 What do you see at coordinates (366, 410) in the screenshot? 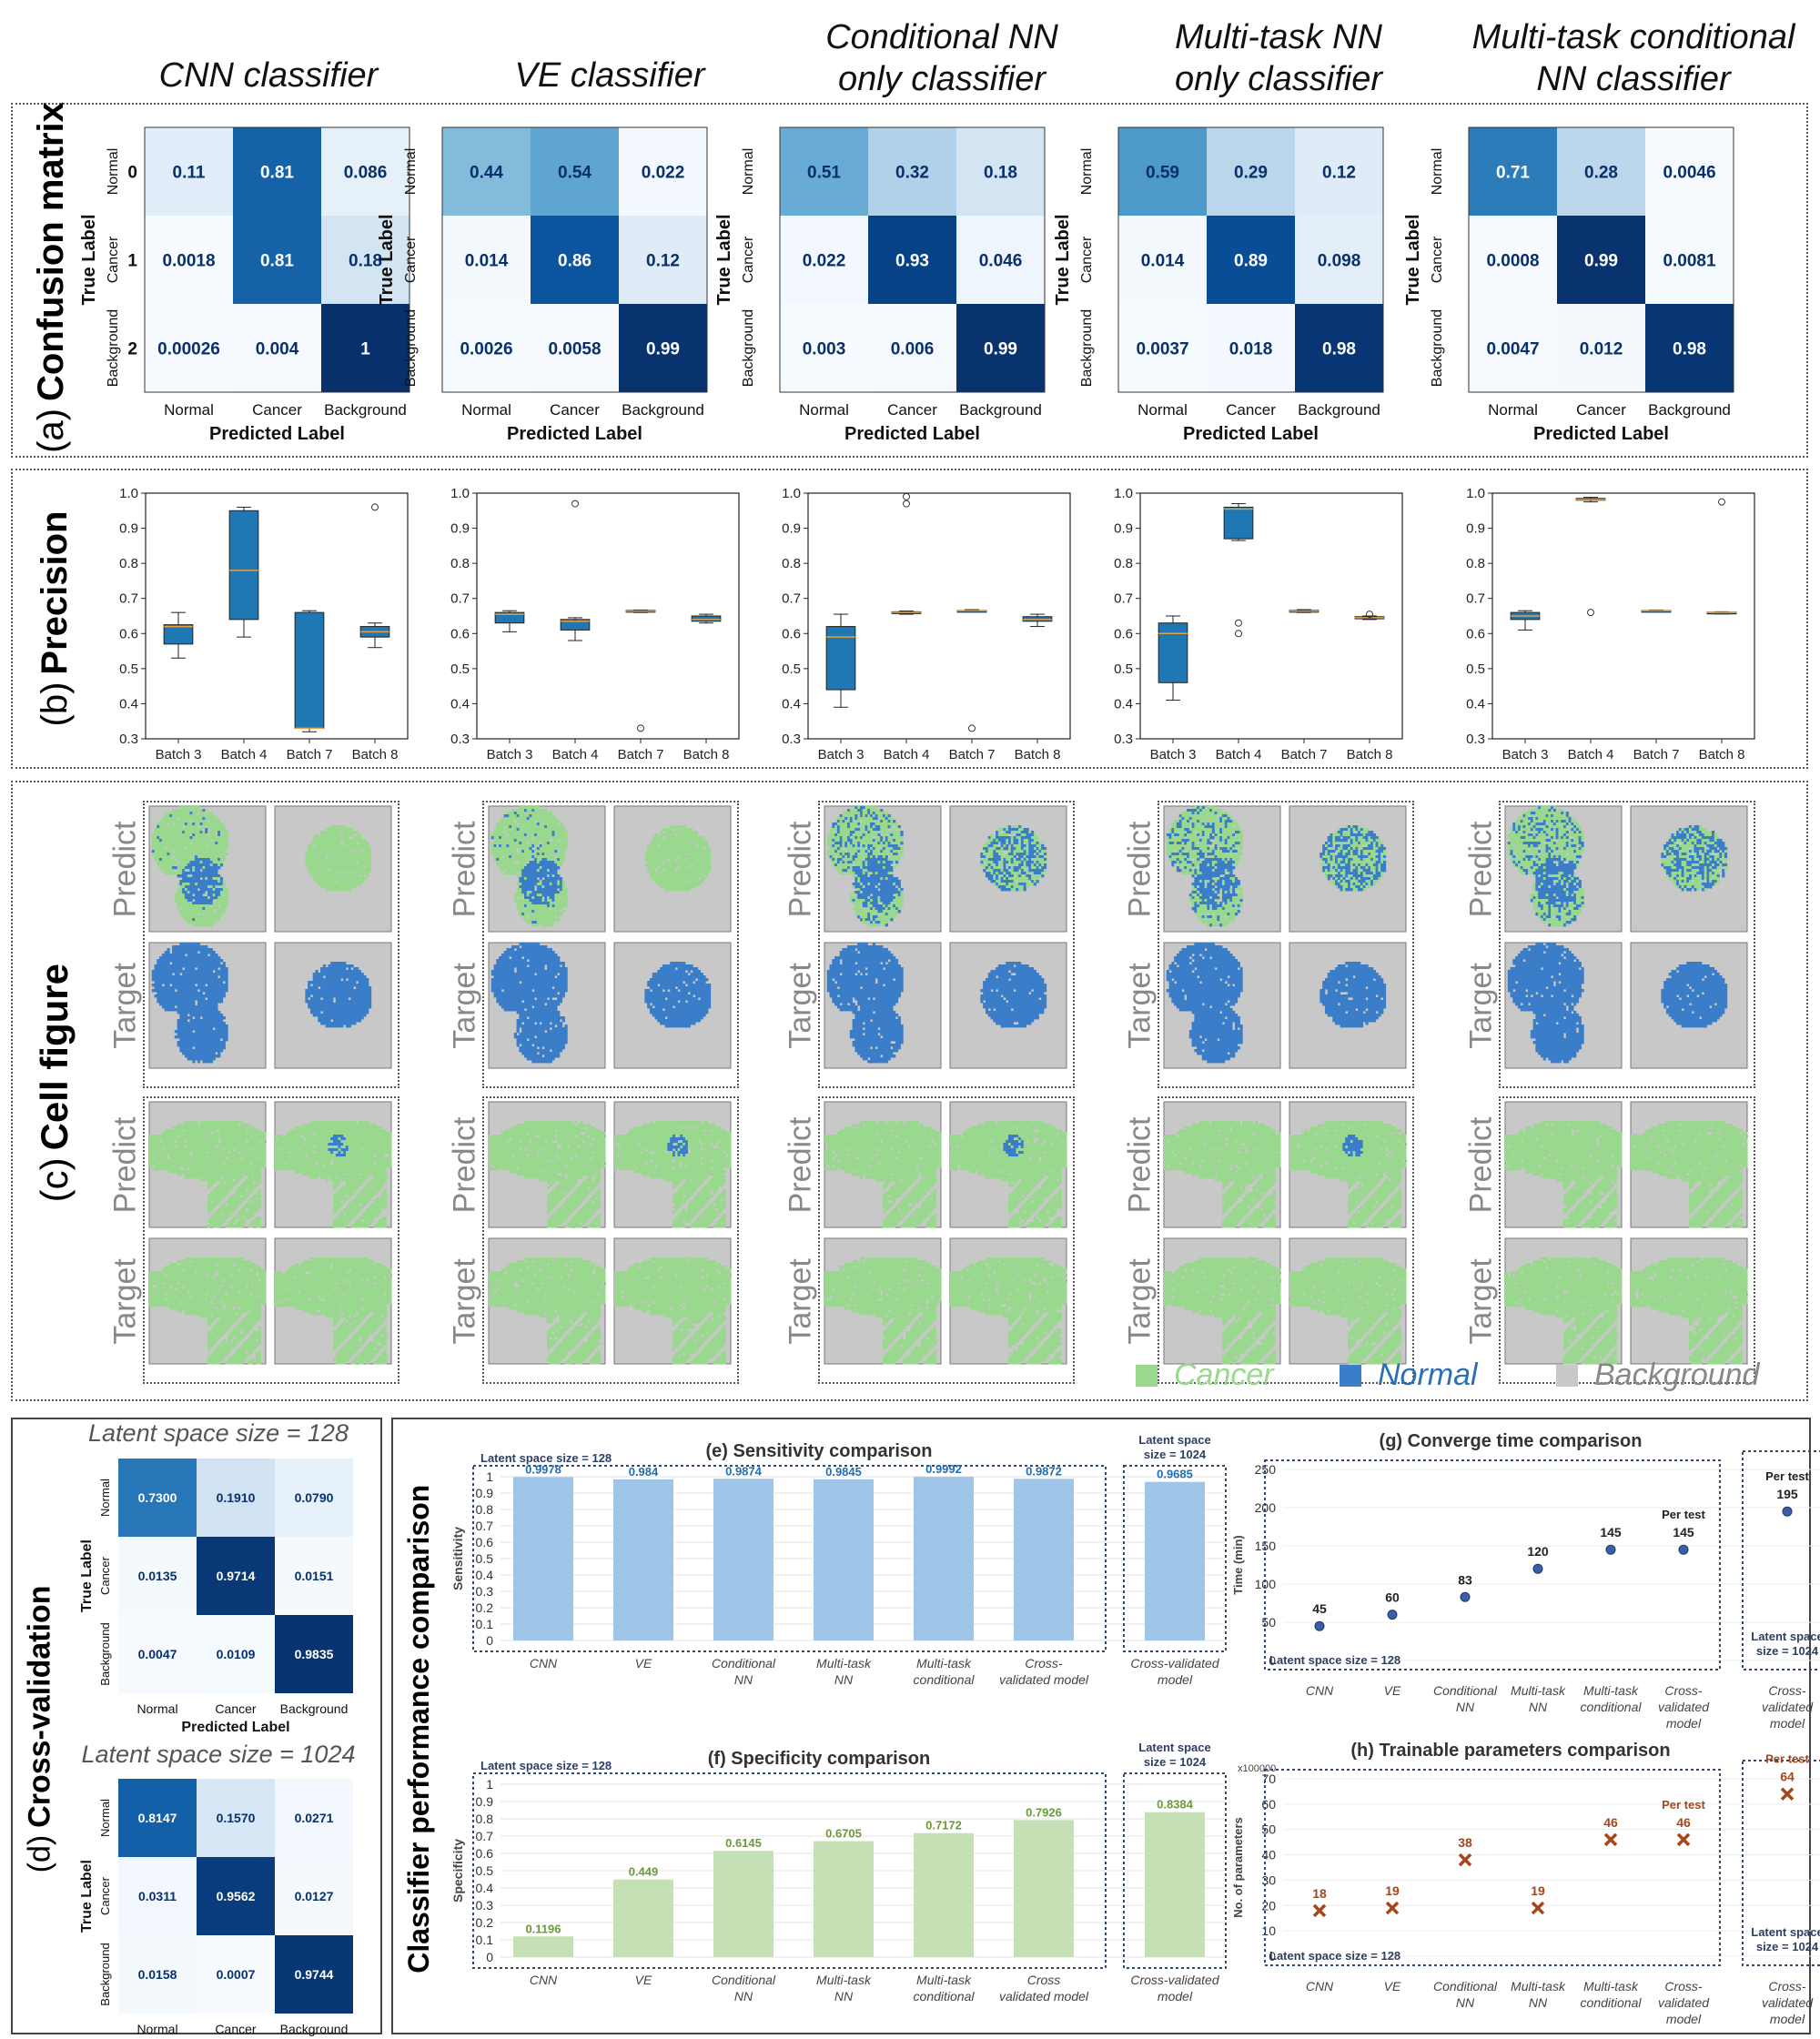
I see `x-tick-label: Background` at bounding box center [366, 410].